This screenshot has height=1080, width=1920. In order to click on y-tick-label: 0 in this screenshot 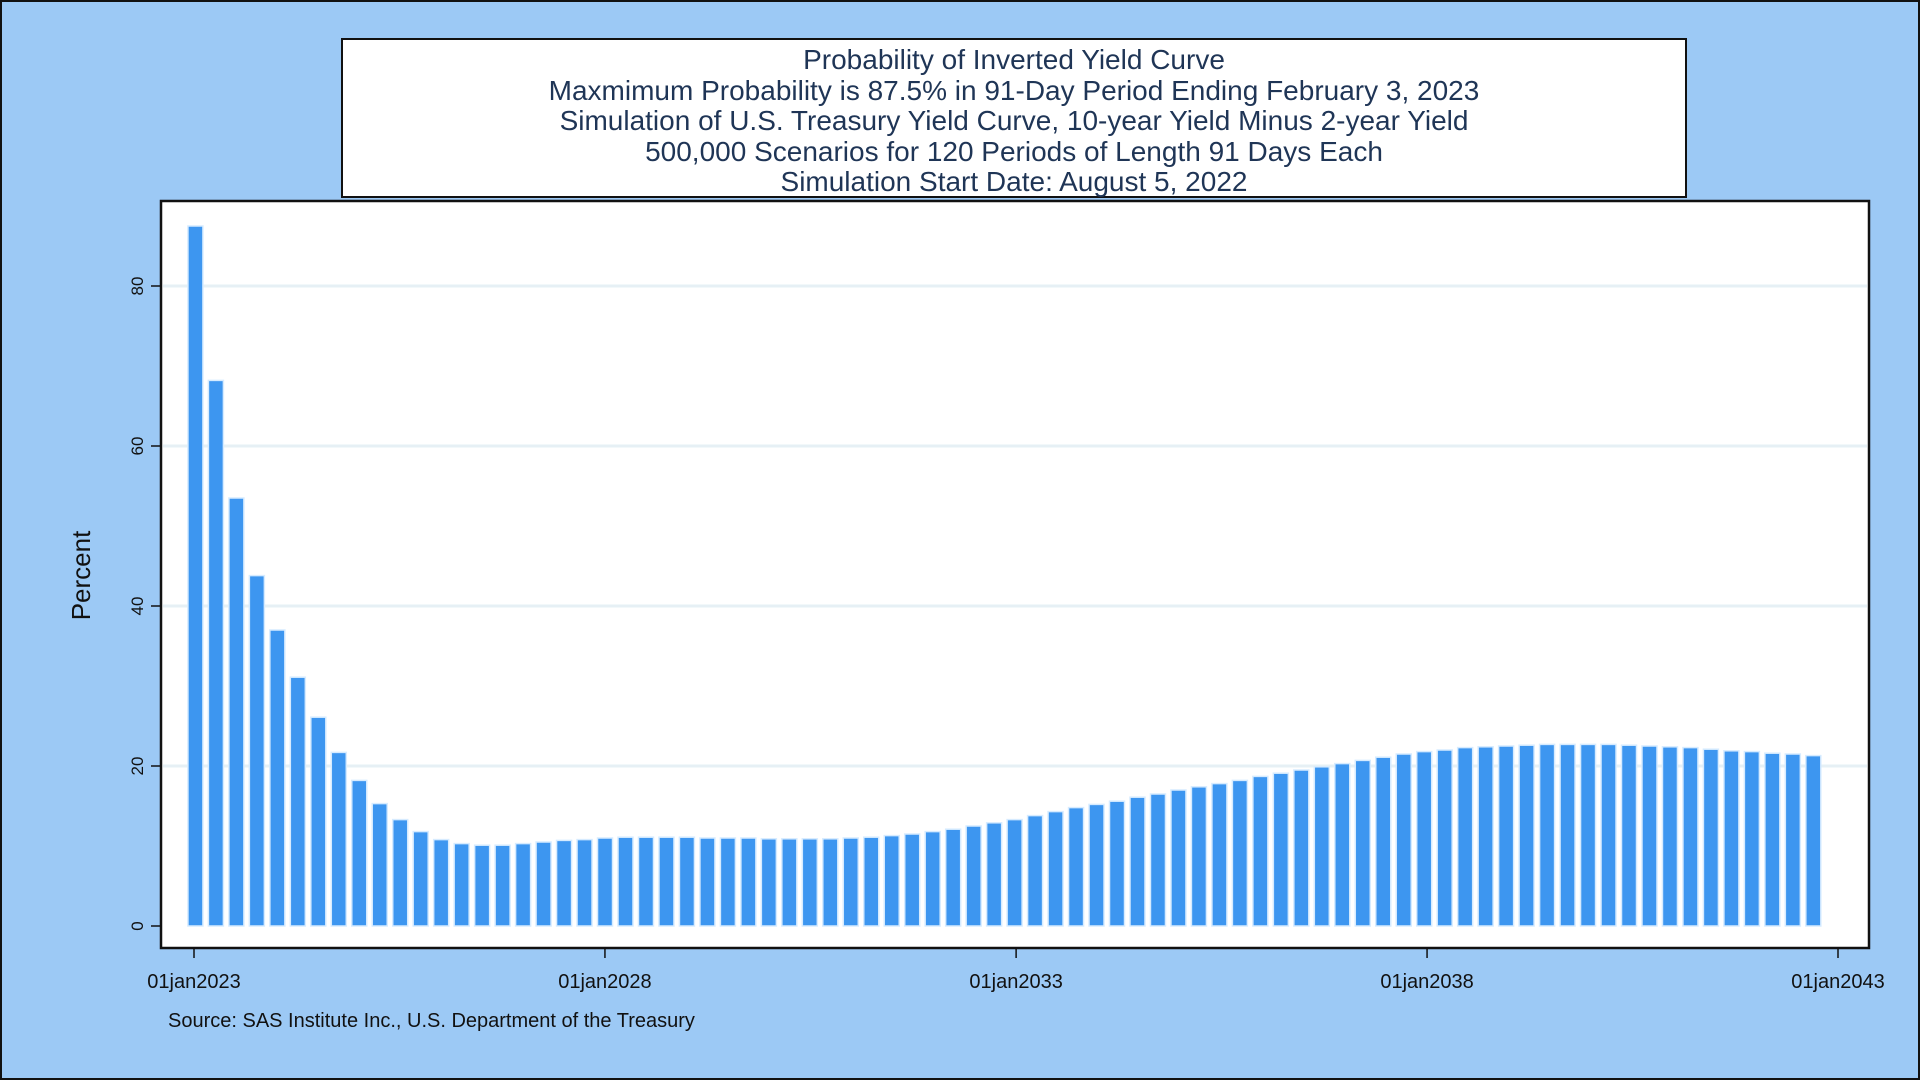, I will do `click(137, 925)`.